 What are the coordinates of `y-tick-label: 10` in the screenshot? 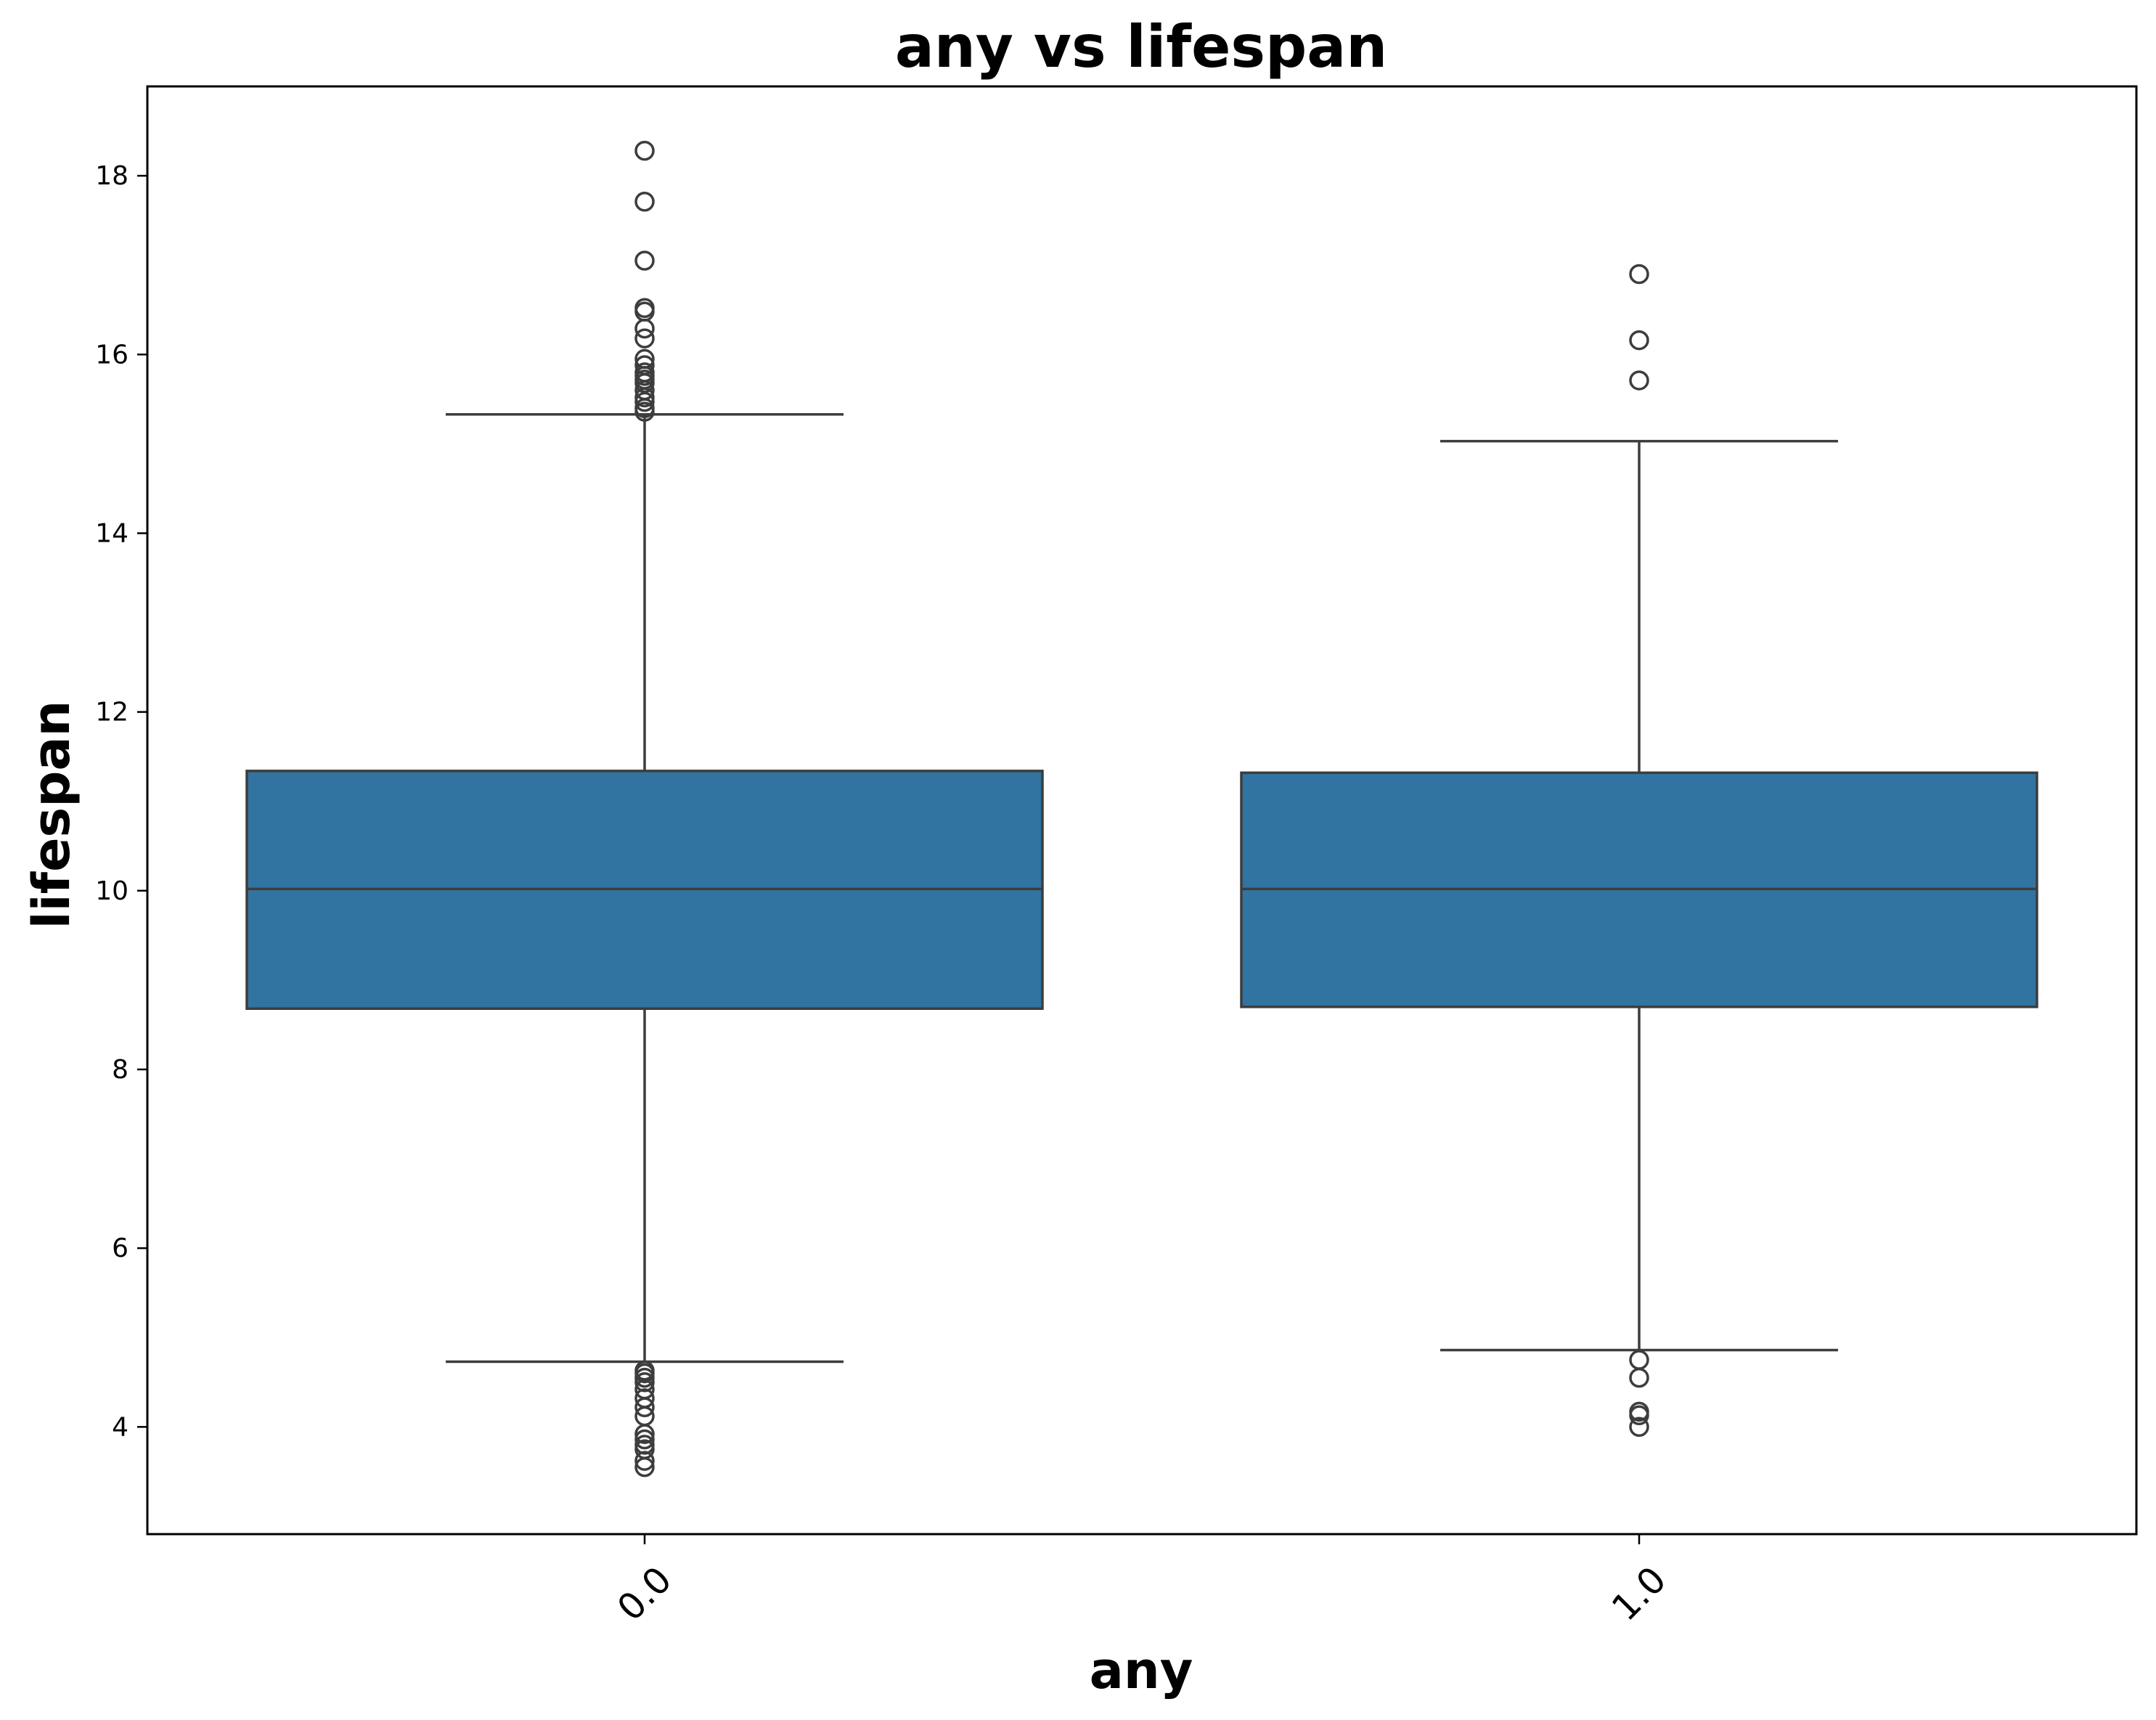 It's located at (112, 891).